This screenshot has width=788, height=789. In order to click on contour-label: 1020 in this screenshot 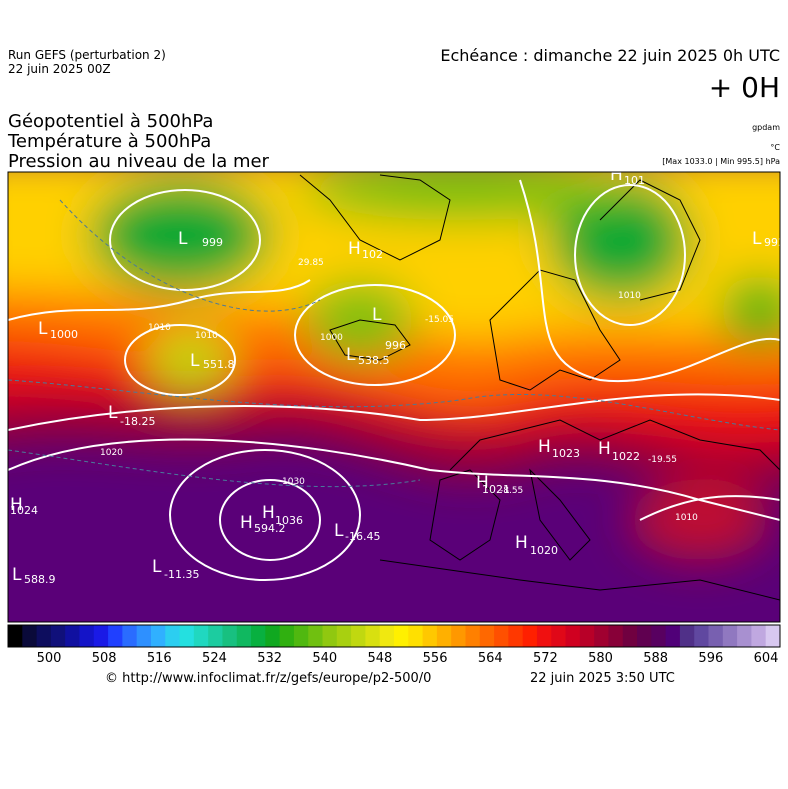, I will do `click(111, 453)`.